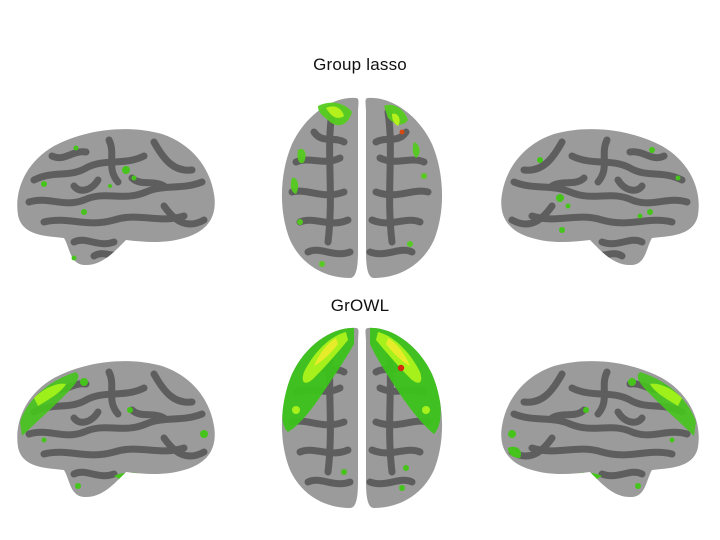 This screenshot has width=720, height=540. What do you see at coordinates (360, 305) in the screenshot?
I see `panel-title-growl: GrOWL` at bounding box center [360, 305].